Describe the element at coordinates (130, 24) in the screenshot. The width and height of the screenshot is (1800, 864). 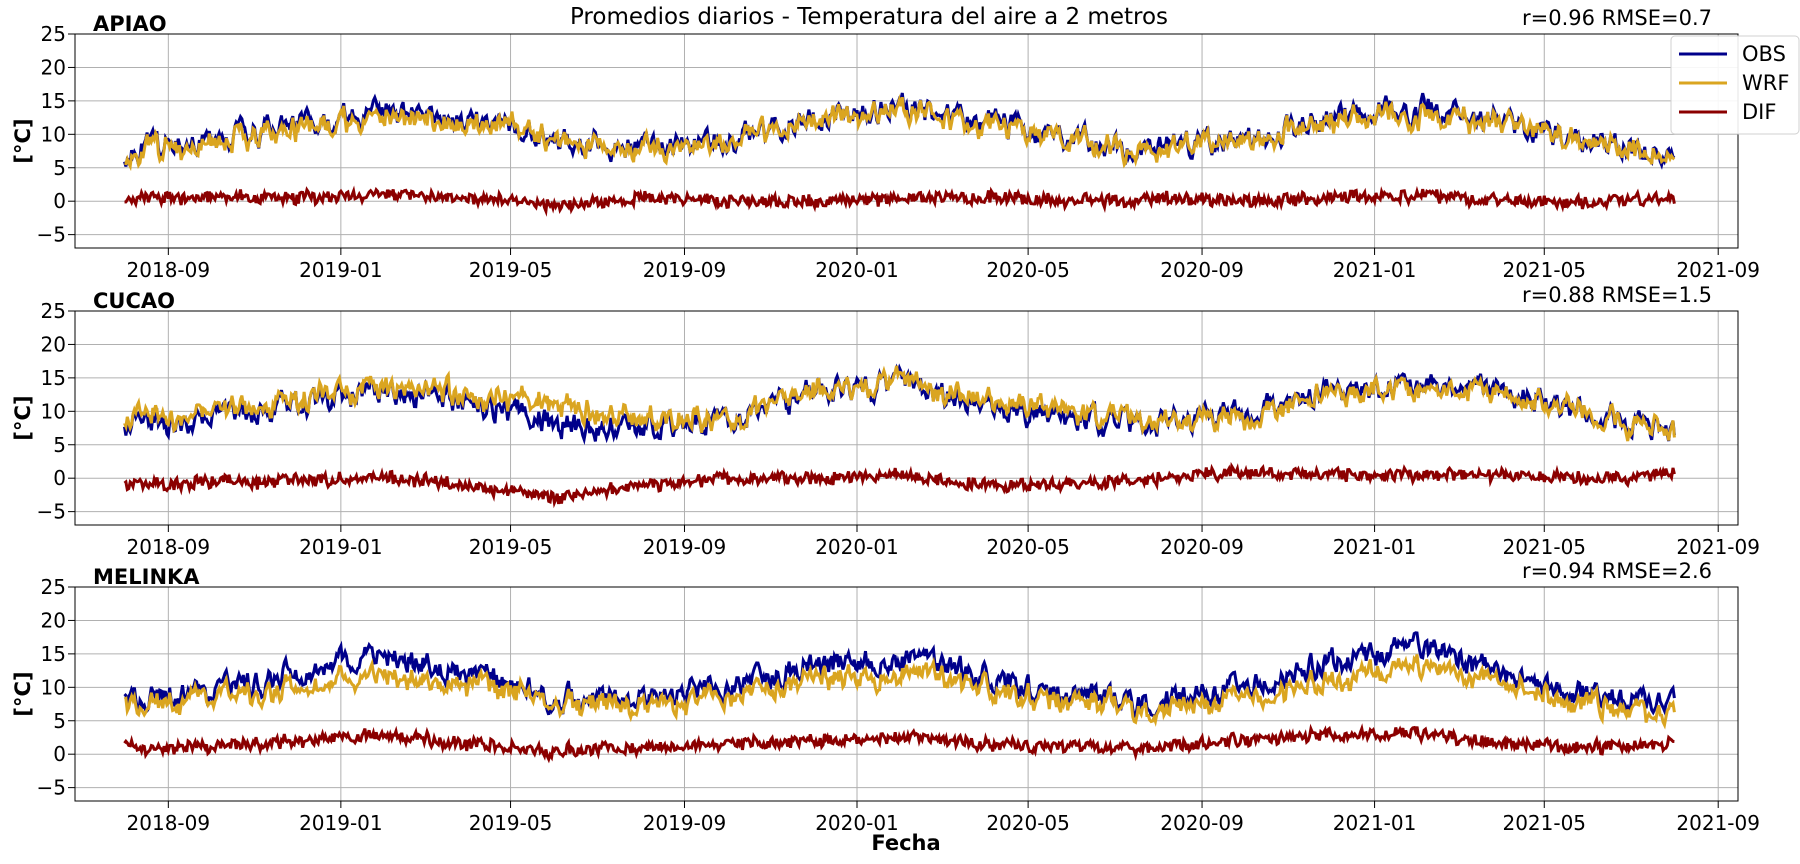
I see `station-label: APIAO` at that location.